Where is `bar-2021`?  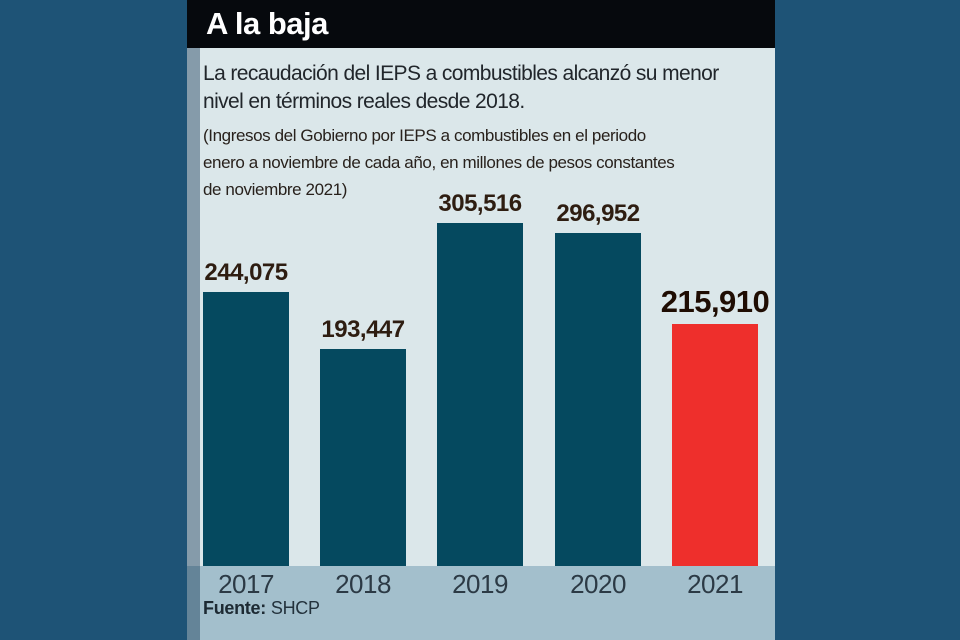
bar-2021 is located at coordinates (715, 445).